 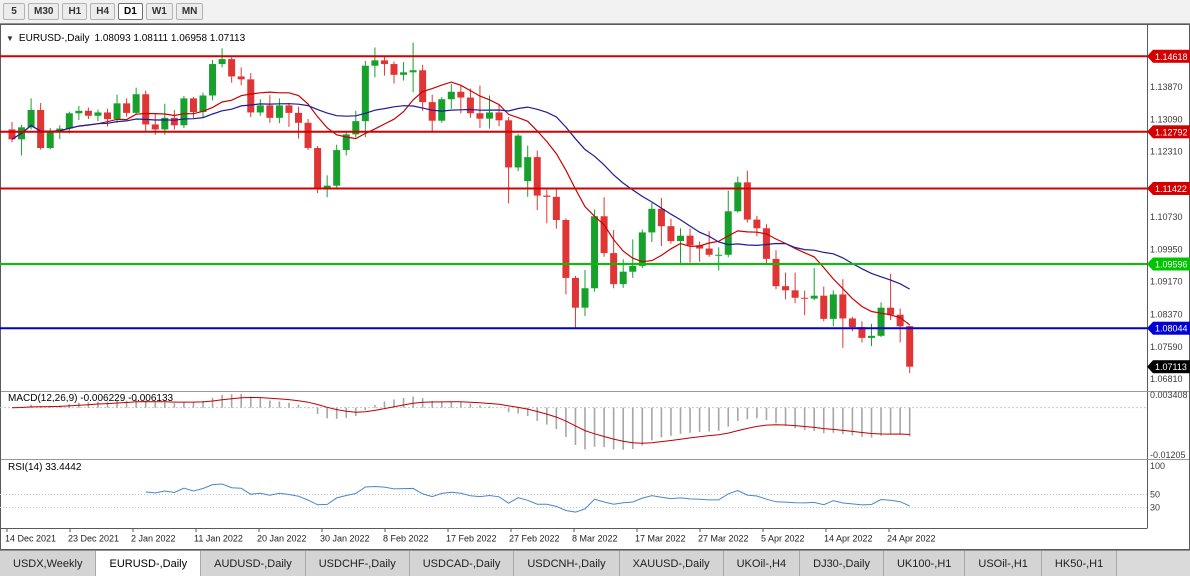 I want to click on svg-text: 1.10730, so click(x=1166, y=217).